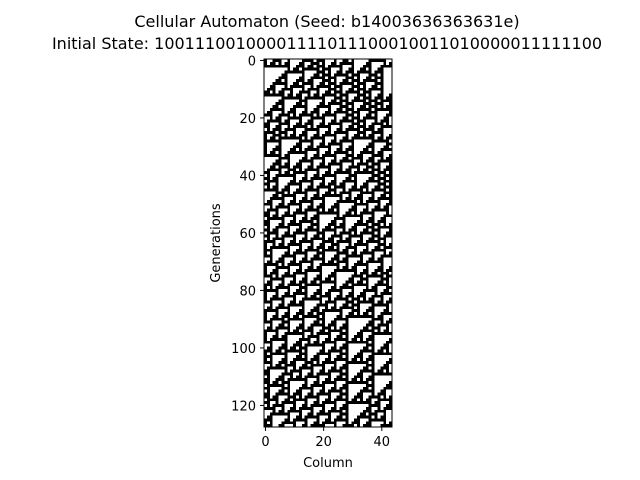 The width and height of the screenshot is (640, 480). What do you see at coordinates (252, 61) in the screenshot?
I see `y-tick-label: 0` at bounding box center [252, 61].